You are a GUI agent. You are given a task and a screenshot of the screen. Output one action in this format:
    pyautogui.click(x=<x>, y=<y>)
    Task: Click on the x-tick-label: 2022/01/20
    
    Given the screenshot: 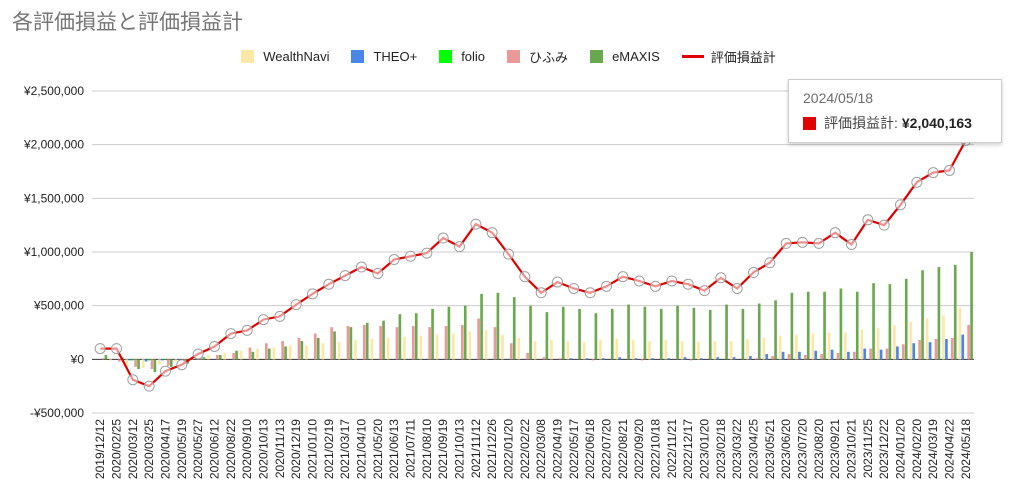 What is the action you would take?
    pyautogui.click(x=509, y=449)
    